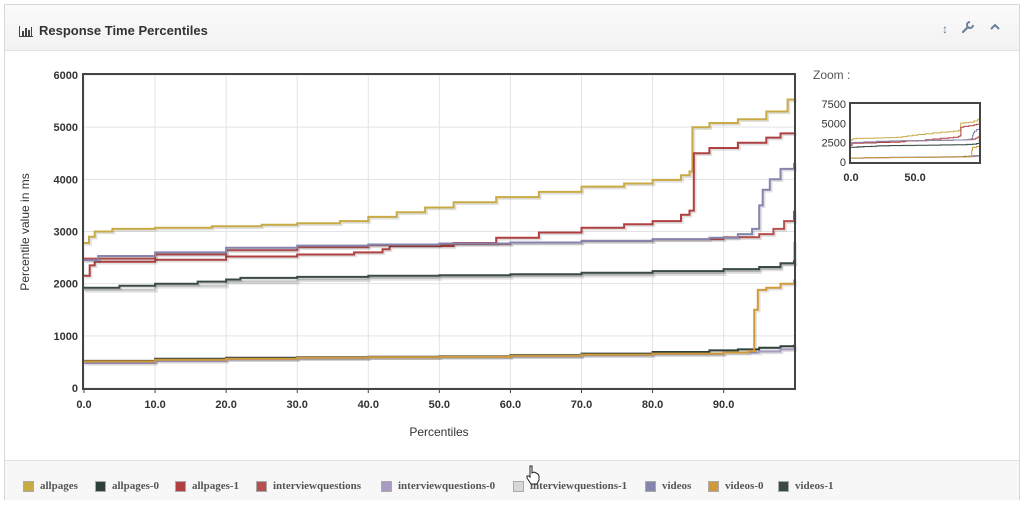 This screenshot has width=1026, height=505. I want to click on zoom-y-tick-label: 7500, so click(834, 105).